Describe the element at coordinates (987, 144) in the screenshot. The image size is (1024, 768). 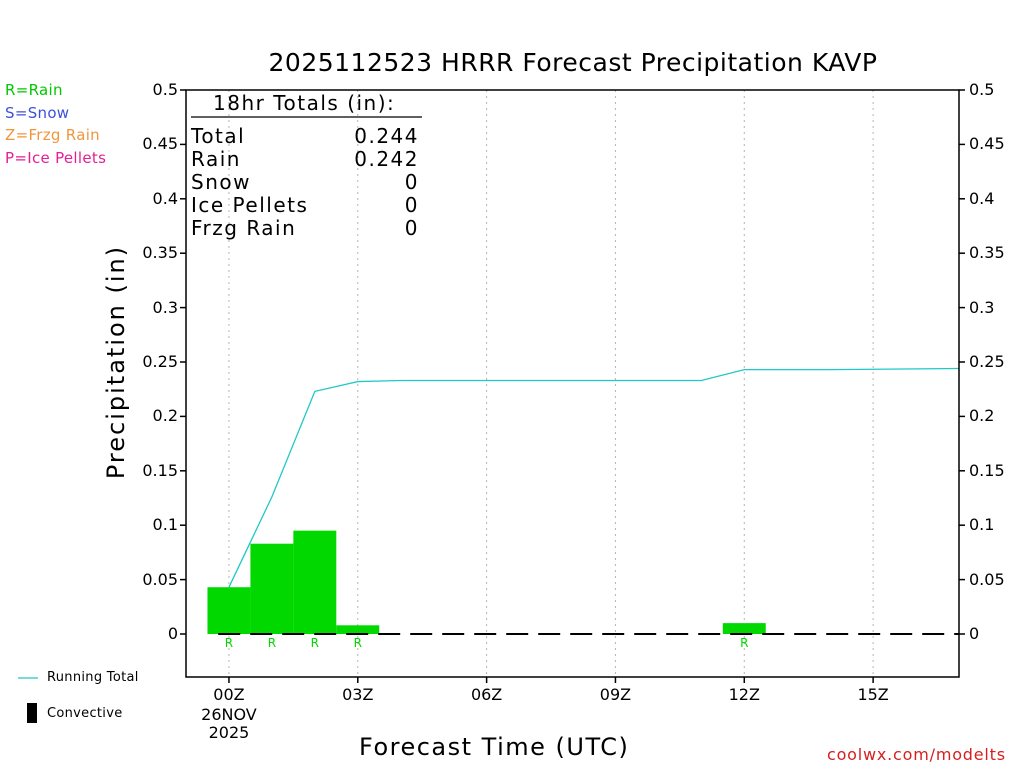
I see `y-tick-label-right: 0.45` at that location.